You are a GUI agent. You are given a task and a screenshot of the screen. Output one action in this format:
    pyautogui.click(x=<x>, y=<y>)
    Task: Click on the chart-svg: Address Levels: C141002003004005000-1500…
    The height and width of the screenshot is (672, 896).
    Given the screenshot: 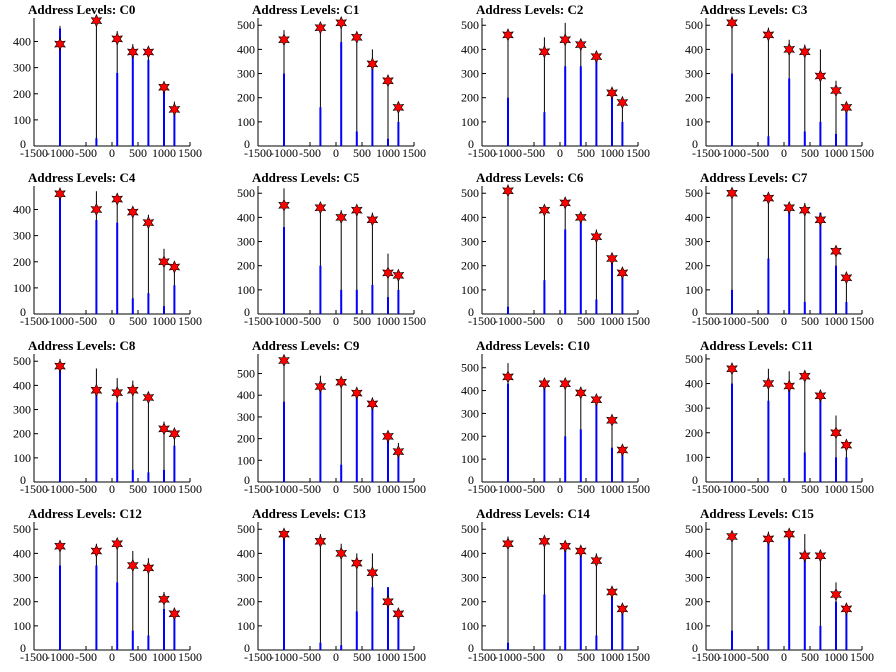 What is the action you would take?
    pyautogui.click(x=555, y=585)
    